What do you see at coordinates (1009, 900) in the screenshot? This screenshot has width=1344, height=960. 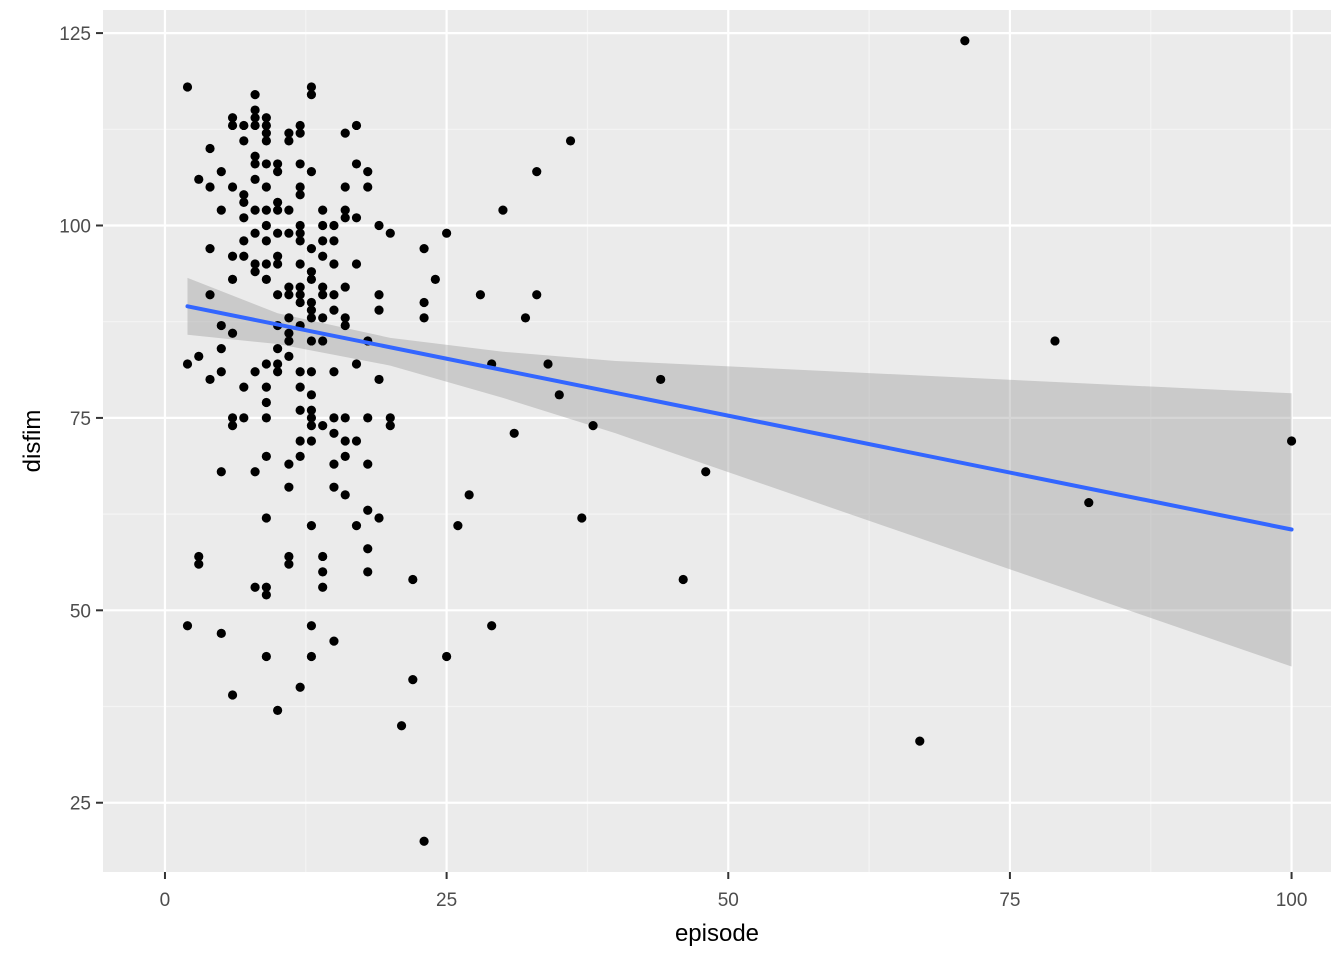 I see `x-tick-label: 75` at bounding box center [1009, 900].